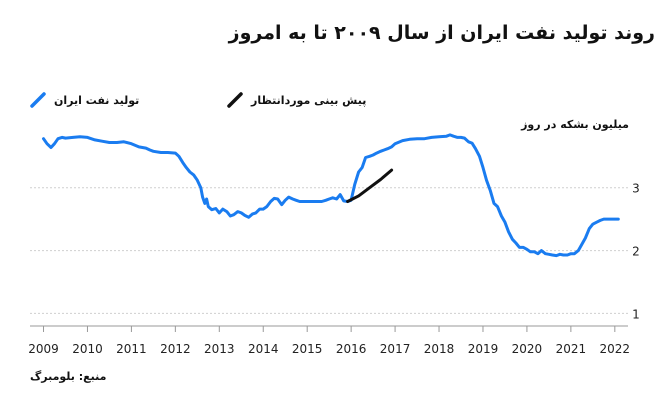 This screenshot has height=403, width=669. Describe the element at coordinates (309, 100) in the screenshot. I see `legend-label-forecast: پیش بینی موردانتظار` at that location.